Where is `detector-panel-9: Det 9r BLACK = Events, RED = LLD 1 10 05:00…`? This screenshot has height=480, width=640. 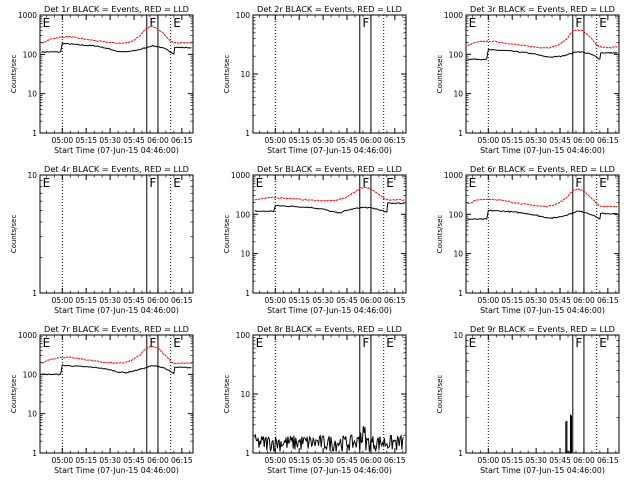
detector-panel-9: Det 9r BLACK = Events, RED = LLD 1 10 05:00… is located at coordinates (528, 399).